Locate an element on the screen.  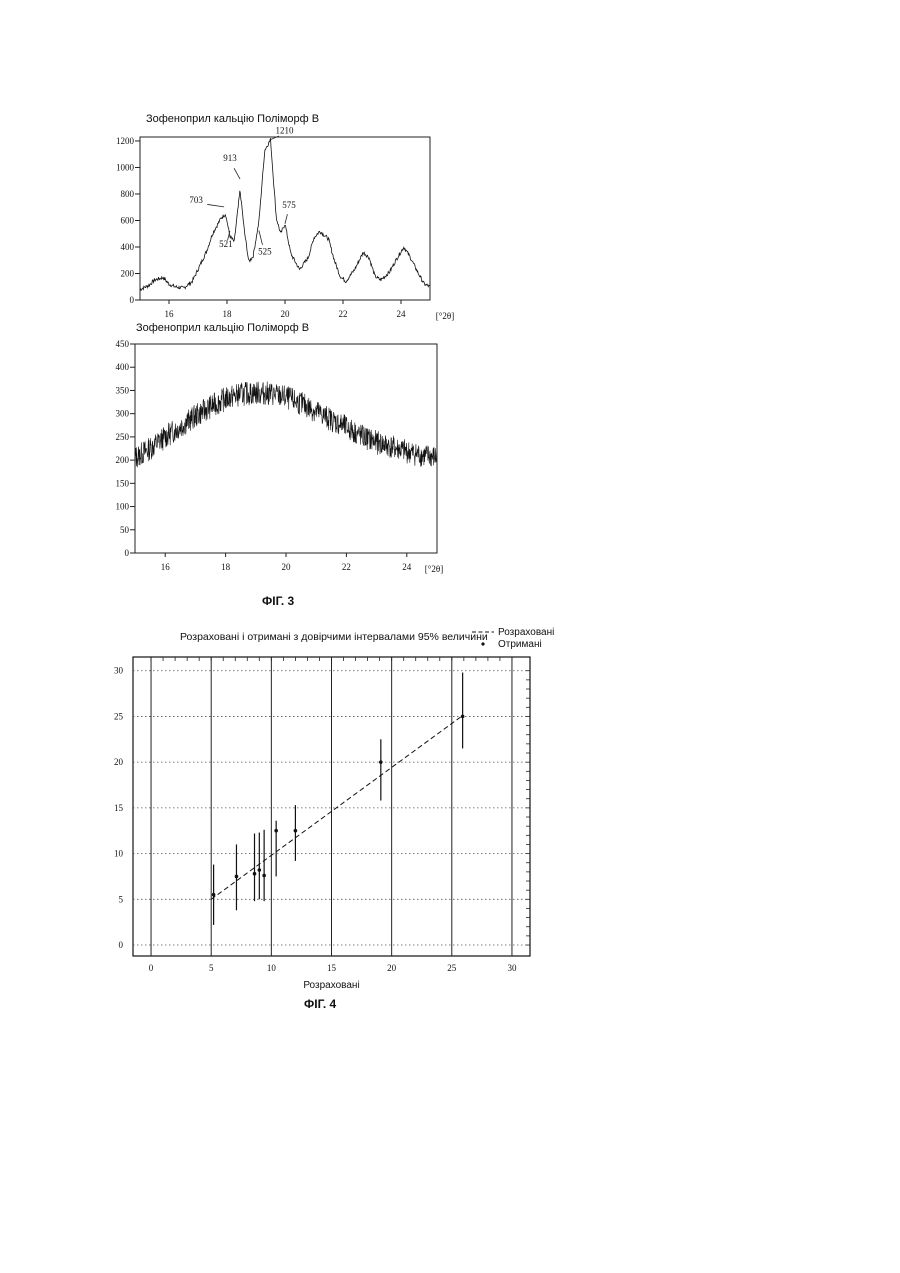
peak-label: 703 is located at coordinates (196, 200).